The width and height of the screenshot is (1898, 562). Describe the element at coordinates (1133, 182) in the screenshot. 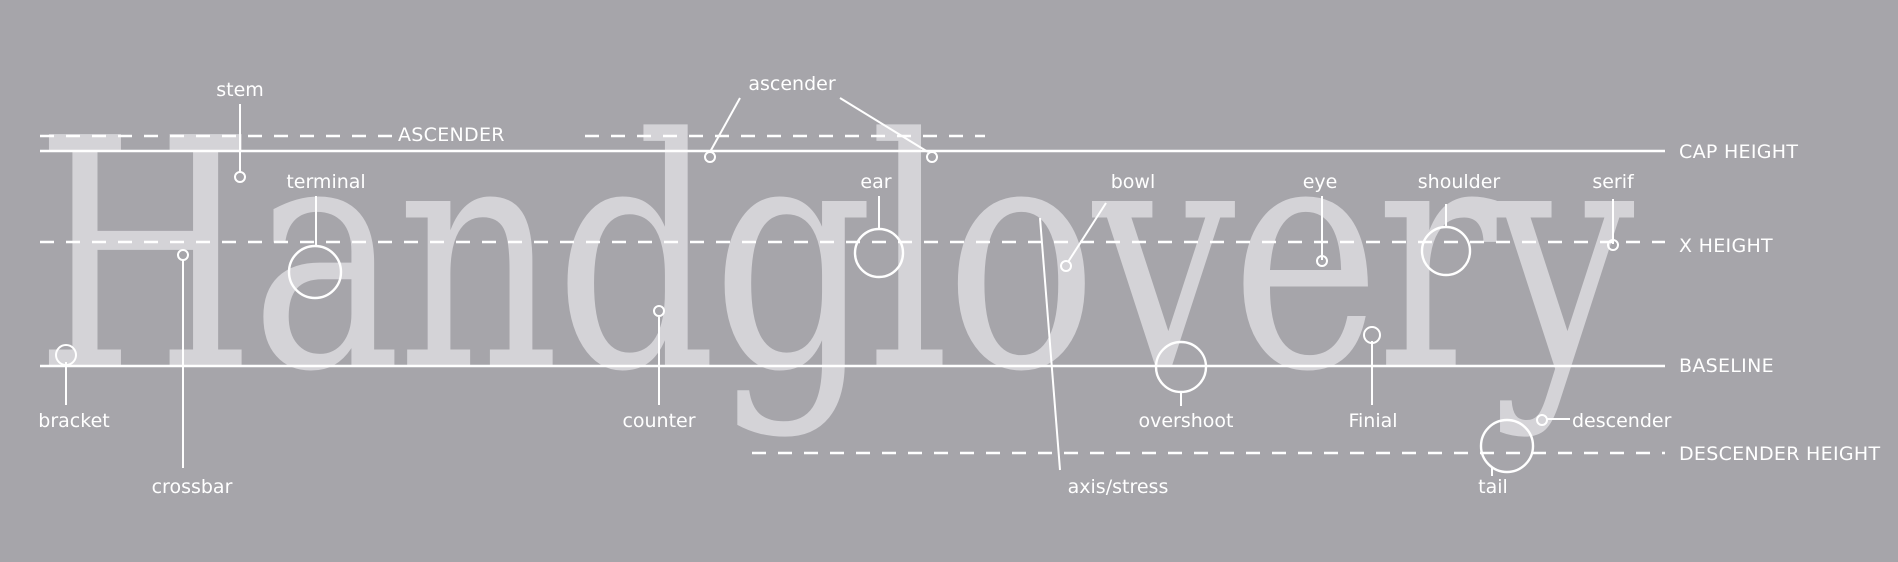

I see `bowl-label: bowl` at that location.